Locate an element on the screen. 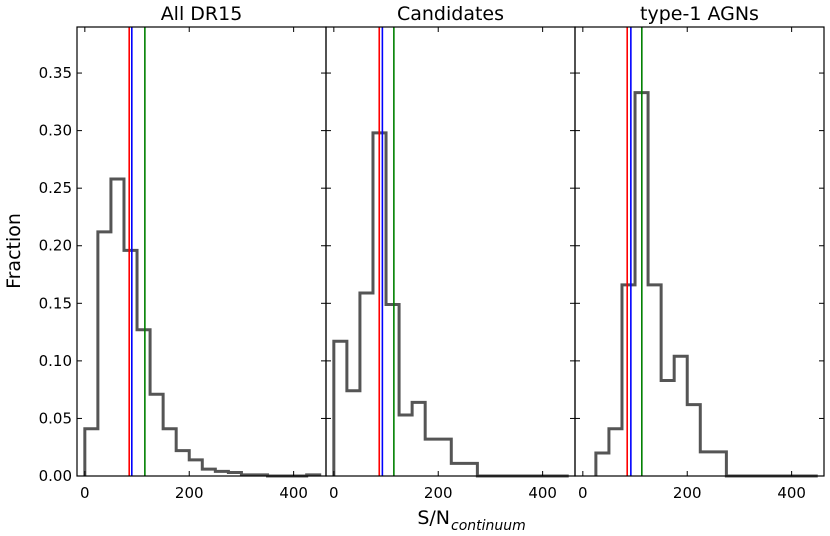  y-axis-label: Fraction is located at coordinates (14, 251).